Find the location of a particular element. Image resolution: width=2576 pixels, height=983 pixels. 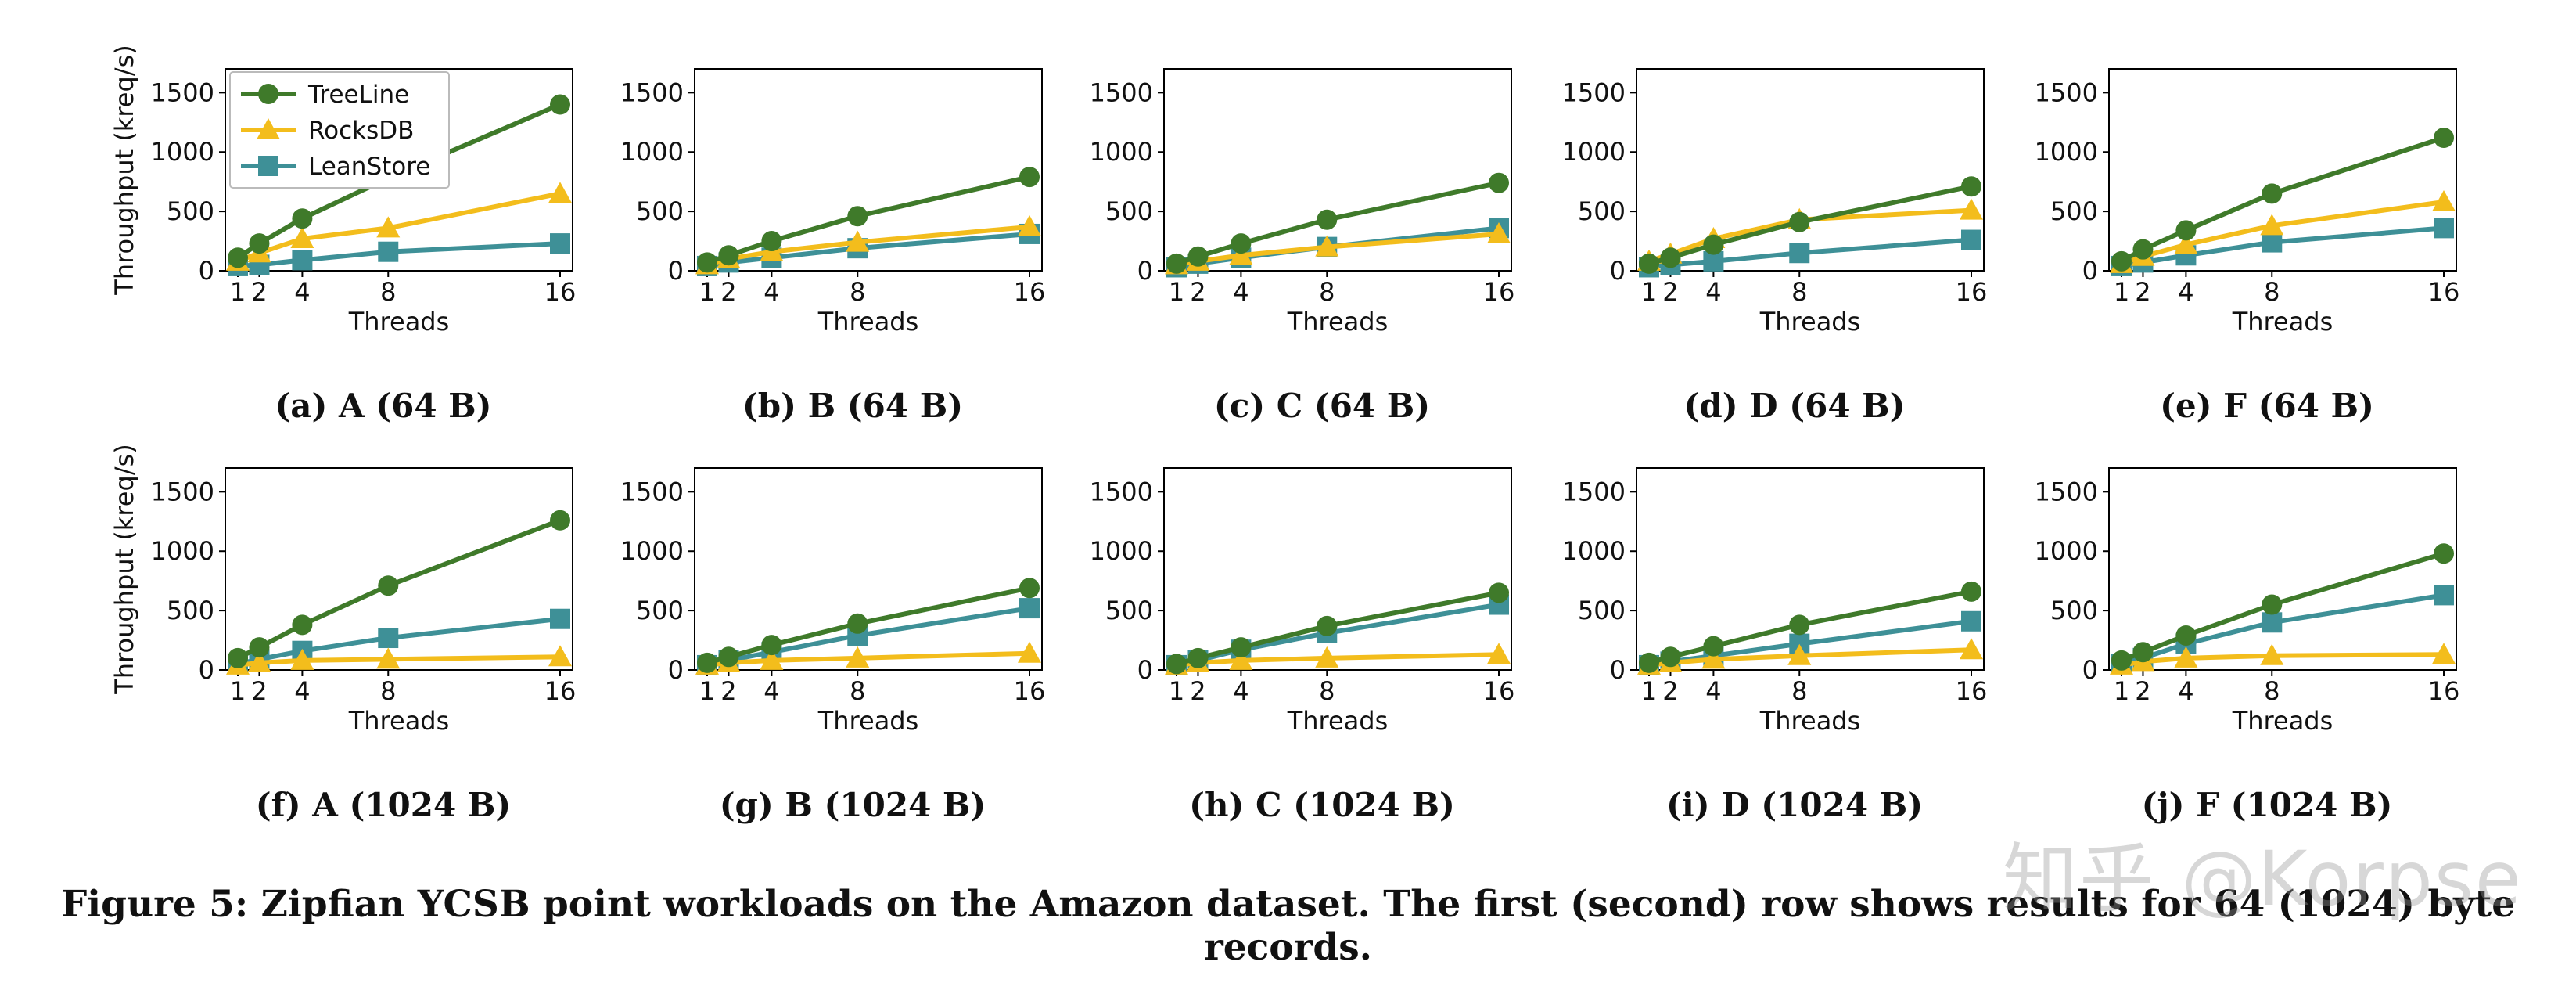

chart-panel: 0 500 1000 1500 1 2 4 8 16 Threads (d) D (64 B) is located at coordinates (1775, 246).